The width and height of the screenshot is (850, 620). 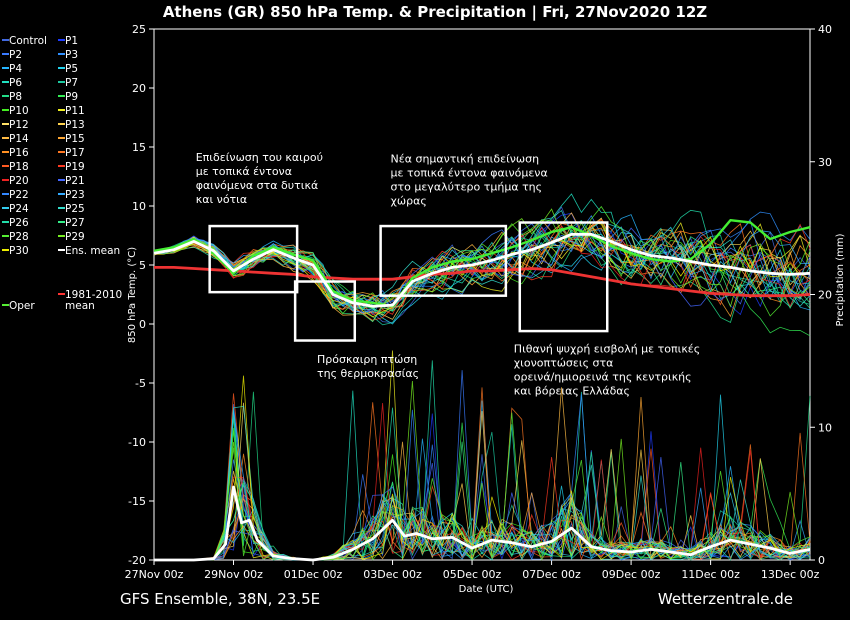 What do you see at coordinates (139, 88) in the screenshot?
I see `y-left-tick-label: 20` at bounding box center [139, 88].